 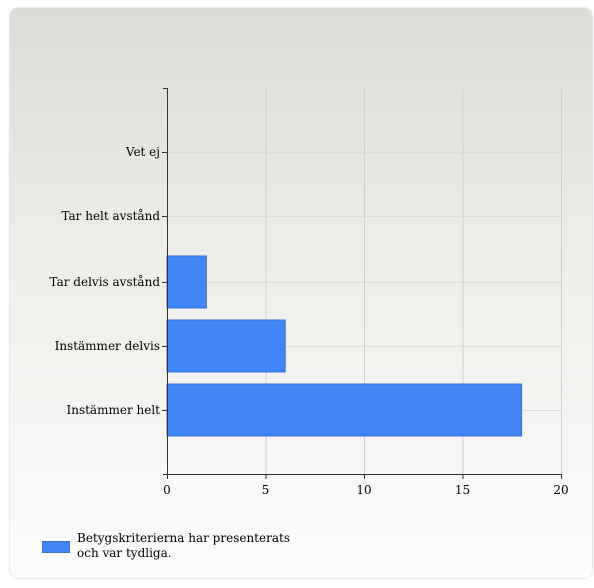 I want to click on x-tick-label: 0, so click(x=167, y=490).